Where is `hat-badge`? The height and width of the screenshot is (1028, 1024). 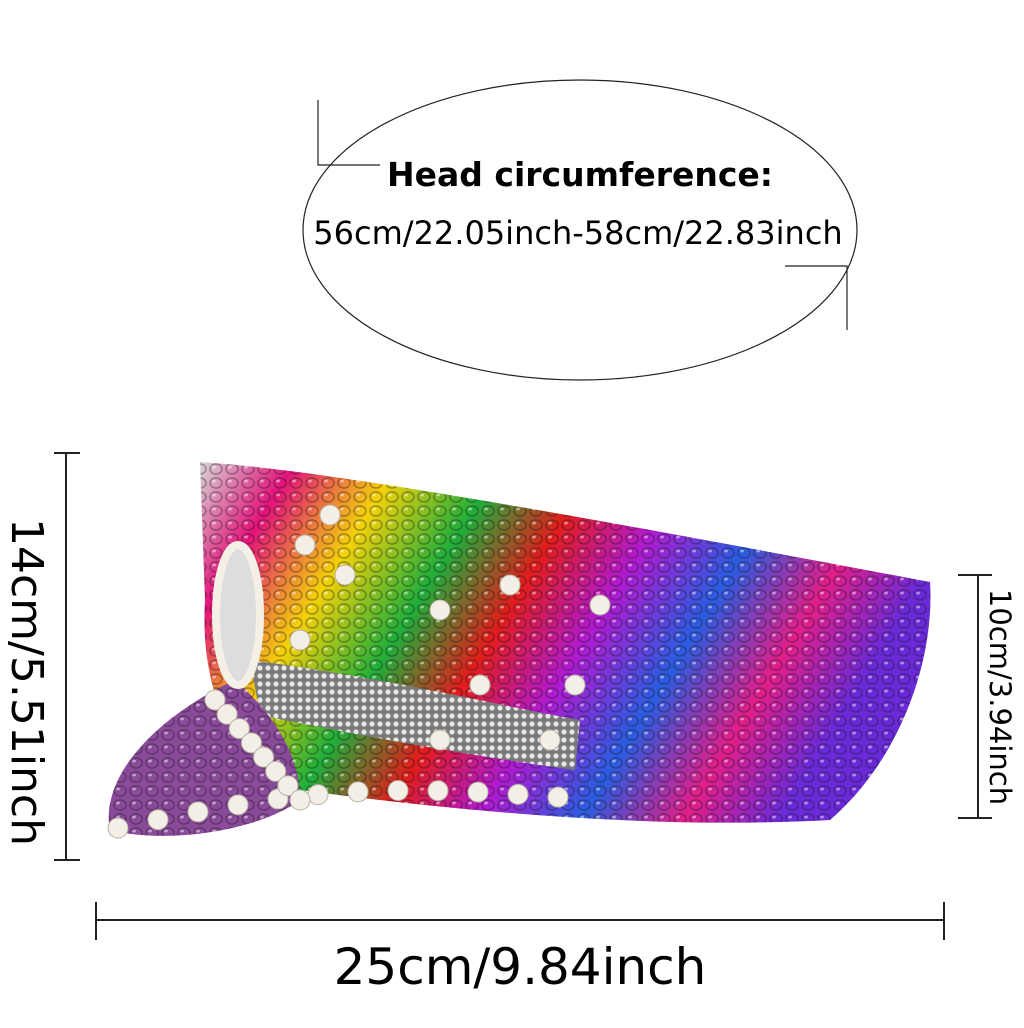 hat-badge is located at coordinates (238, 615).